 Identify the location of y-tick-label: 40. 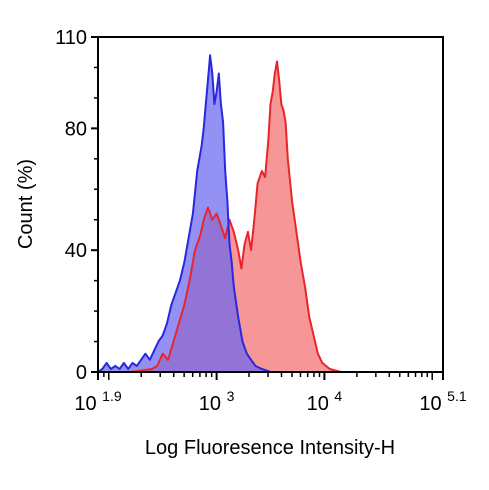
(76, 251).